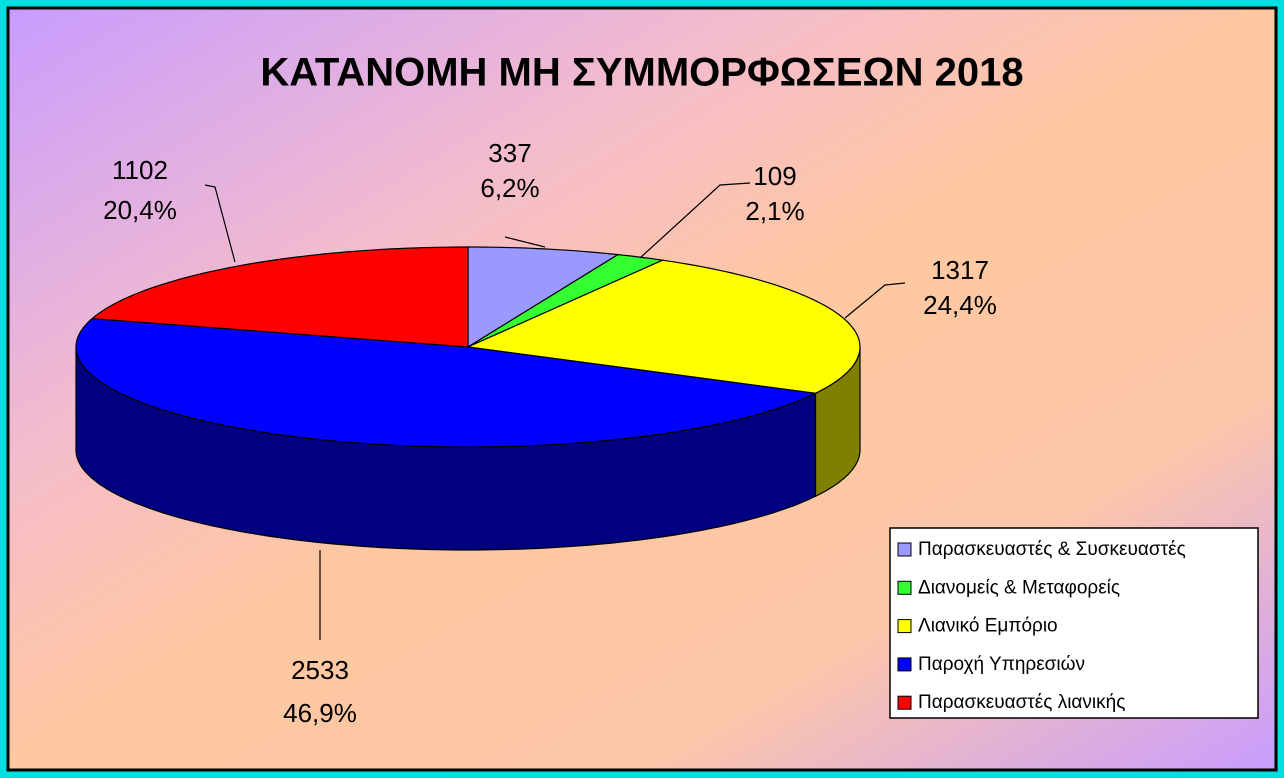 The image size is (1284, 778). I want to click on percent-label: 6,2%, so click(509, 188).